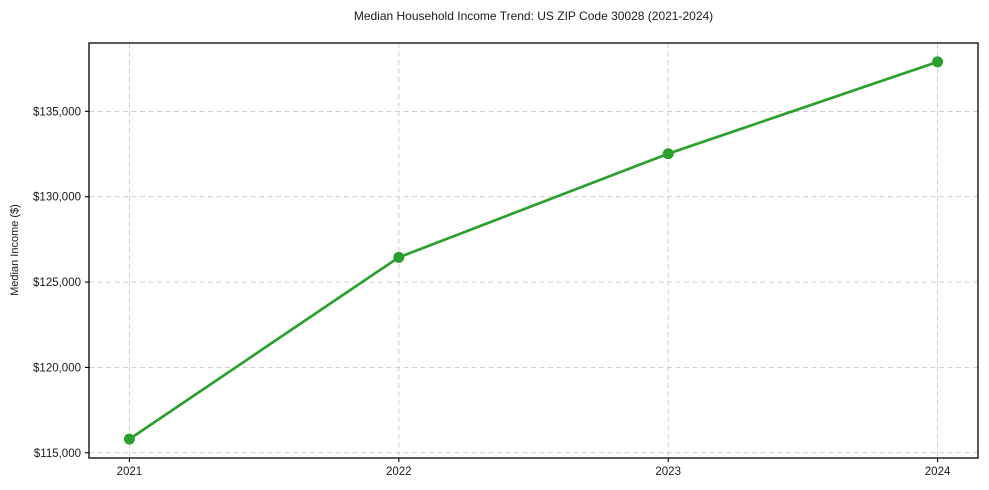 The image size is (989, 490). I want to click on x-tick-label: 2022, so click(399, 472).